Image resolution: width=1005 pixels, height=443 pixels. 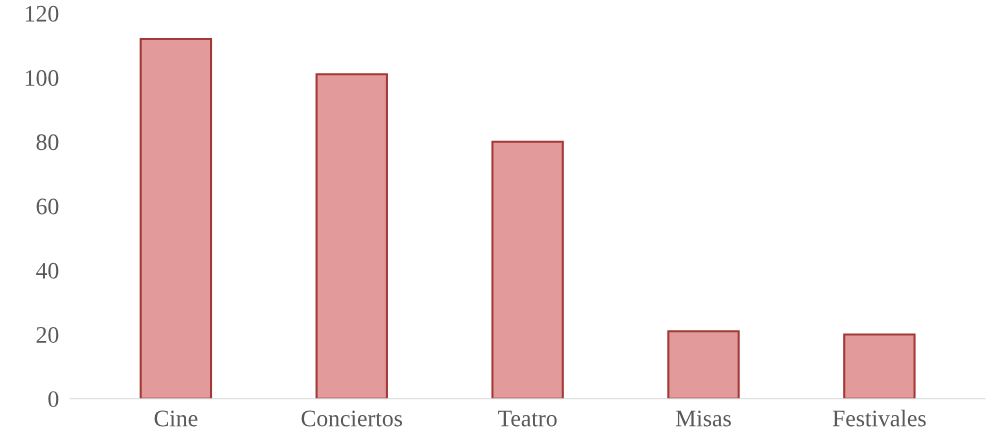 I want to click on y-tick-label: 40, so click(x=47, y=270).